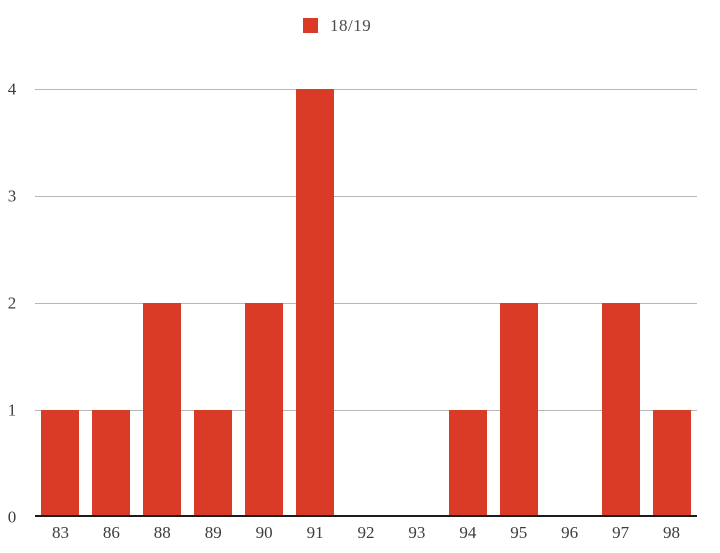 This screenshot has width=720, height=553. I want to click on x-tick-label: 90, so click(264, 532).